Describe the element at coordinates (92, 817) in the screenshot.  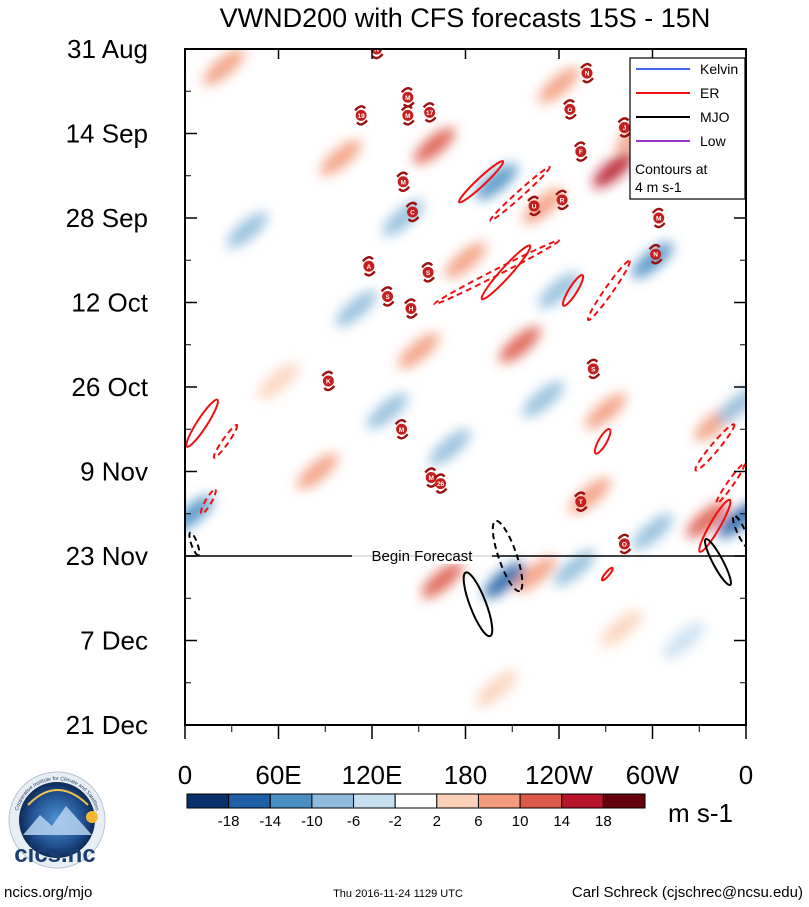
I see `logo-sun-icon` at that location.